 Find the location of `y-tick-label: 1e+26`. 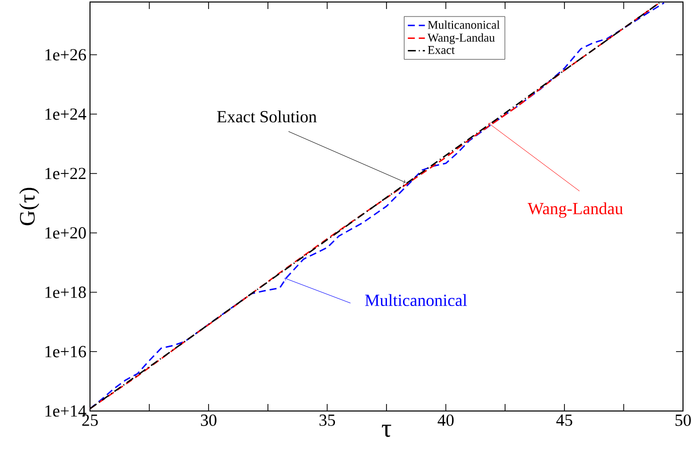

y-tick-label: 1e+26 is located at coordinates (65, 54).